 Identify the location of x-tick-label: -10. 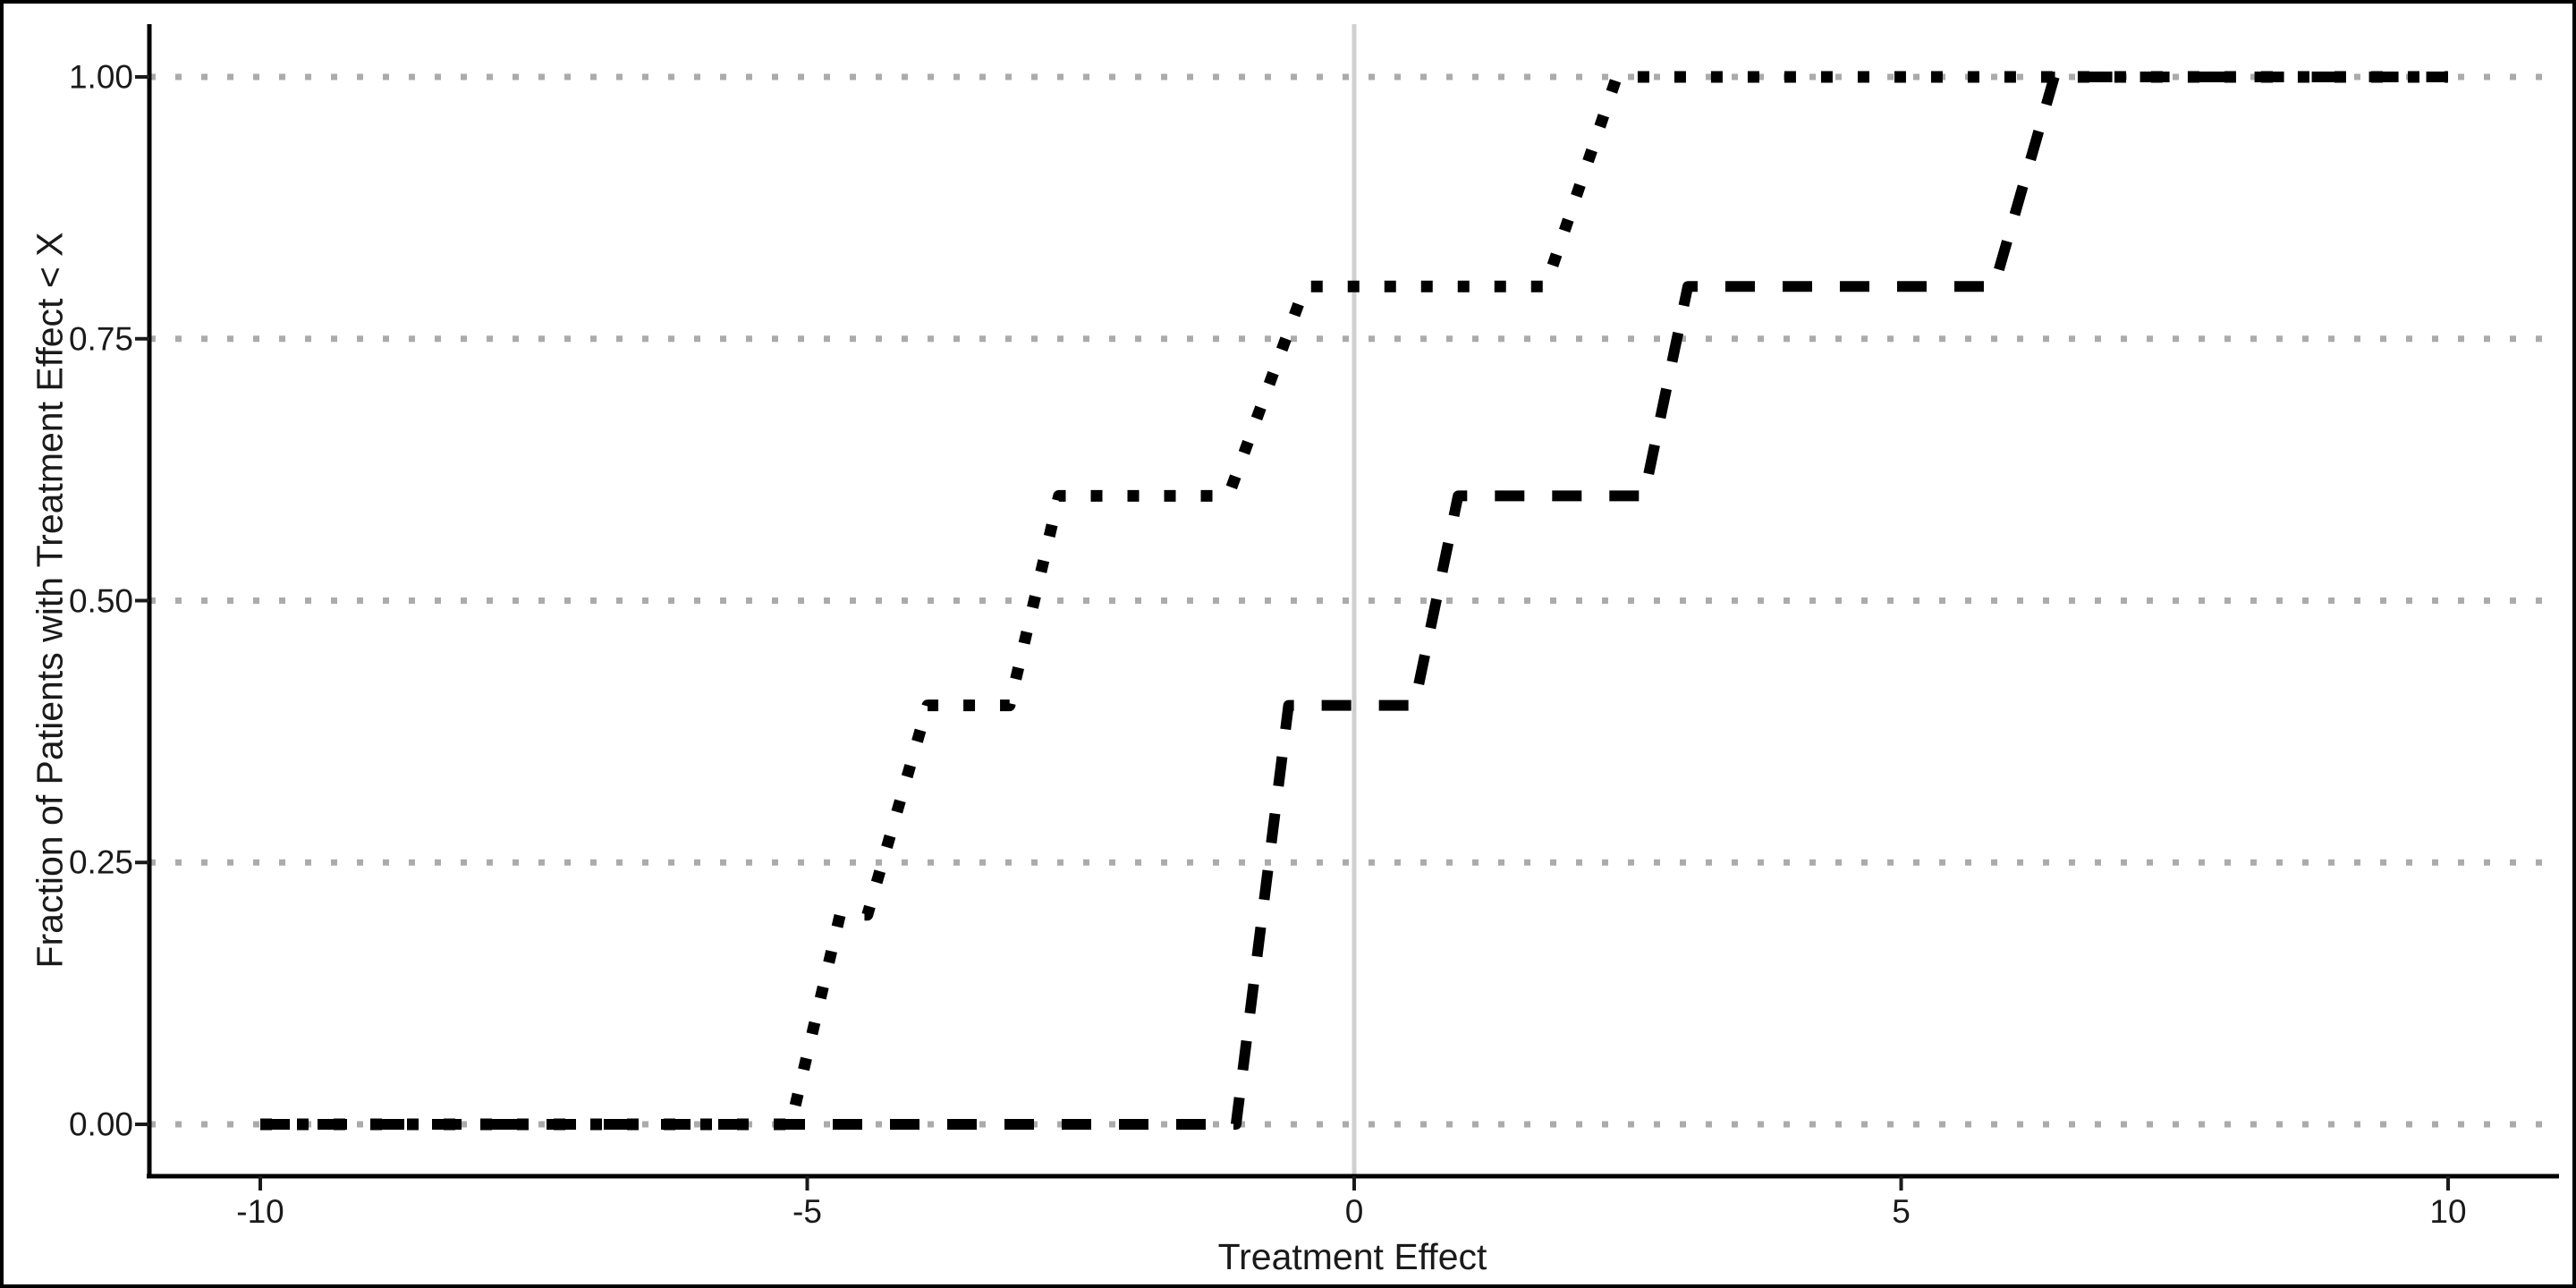
(260, 1211).